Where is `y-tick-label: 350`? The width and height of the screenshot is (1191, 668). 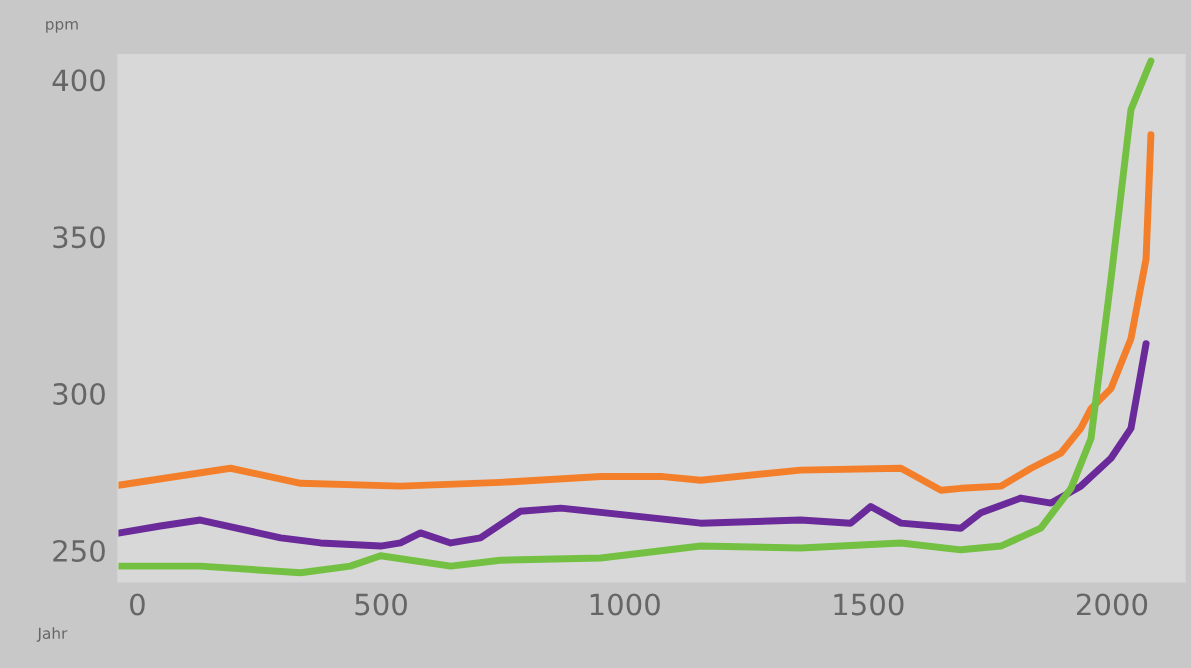
y-tick-label: 350 is located at coordinates (79, 237).